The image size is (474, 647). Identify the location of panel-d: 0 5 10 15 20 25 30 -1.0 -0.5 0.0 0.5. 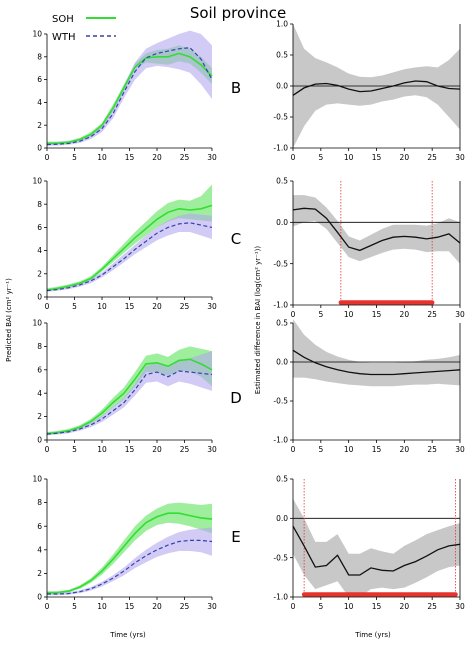
(369, 386).